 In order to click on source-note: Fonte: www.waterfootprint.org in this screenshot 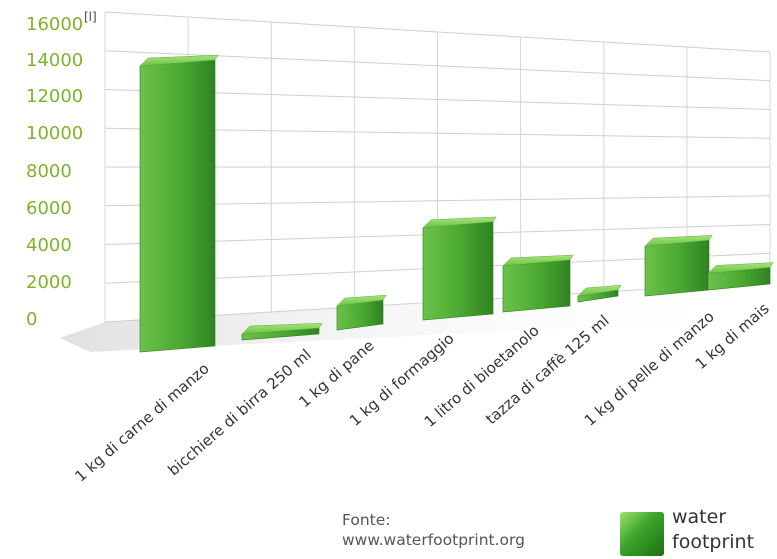, I will do `click(472, 530)`.